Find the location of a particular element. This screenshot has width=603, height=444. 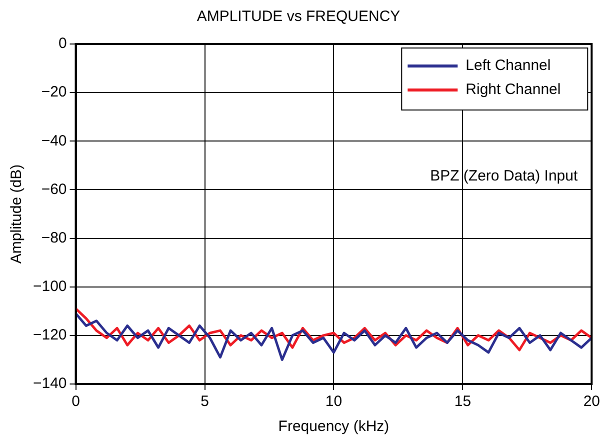

y-tick-label: −140 is located at coordinates (49, 383).